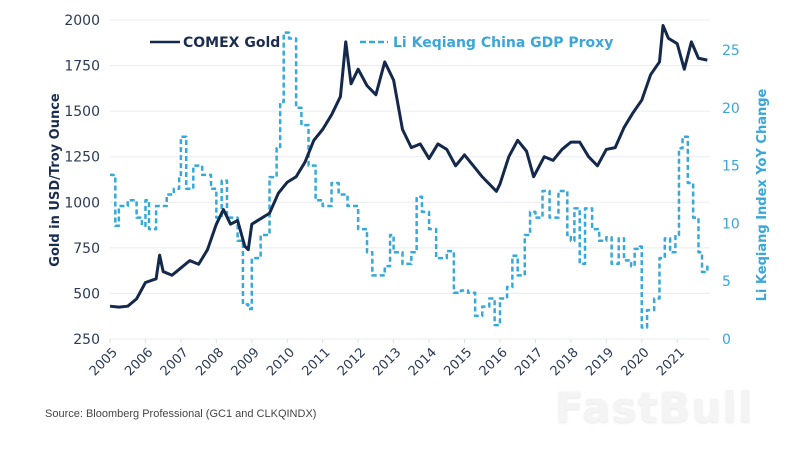 This screenshot has height=461, width=808. What do you see at coordinates (352, 362) in the screenshot?
I see `x-tick-label: 2012` at bounding box center [352, 362].